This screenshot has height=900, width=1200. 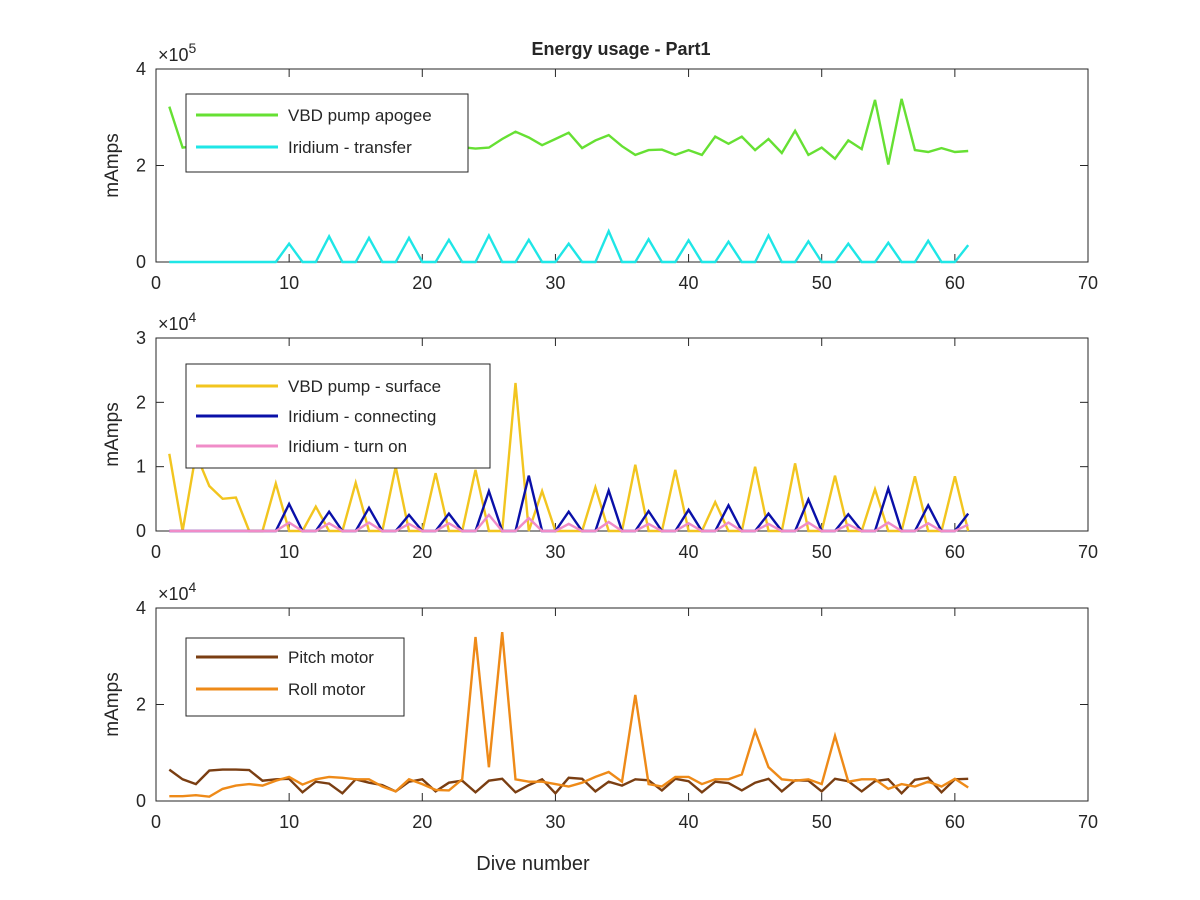 What do you see at coordinates (141, 338) in the screenshot?
I see `y-tick-label: 3` at bounding box center [141, 338].